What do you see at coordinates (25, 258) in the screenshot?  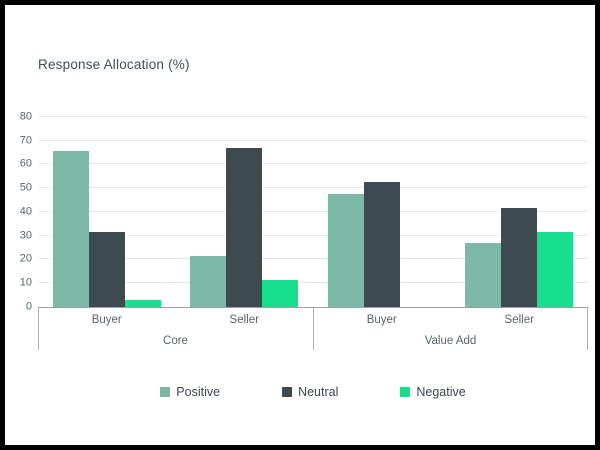 I see `y-tick-label-20: 20` at bounding box center [25, 258].